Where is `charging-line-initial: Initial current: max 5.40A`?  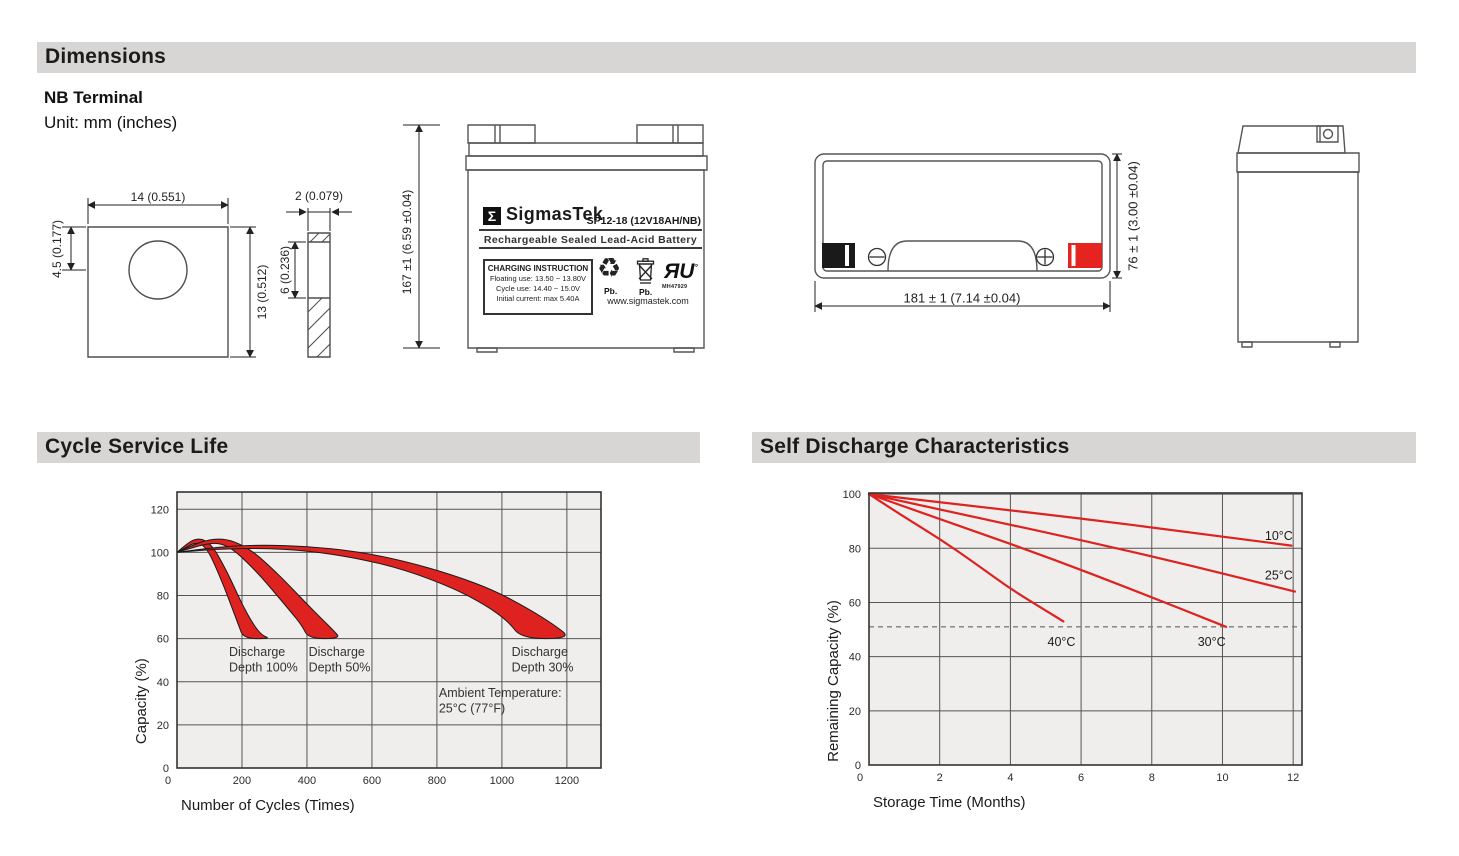
charging-line-initial: Initial current: max 5.40A is located at coordinates (538, 298).